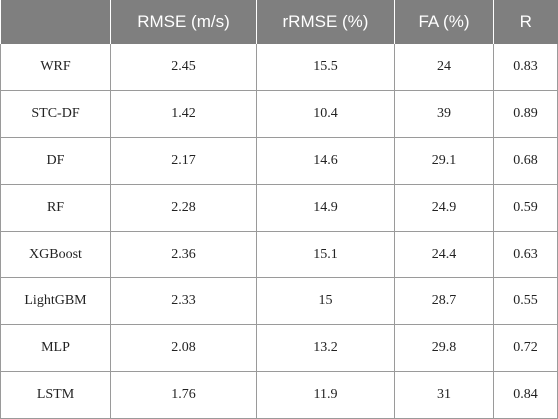 This screenshot has width=558, height=419. Describe the element at coordinates (444, 348) in the screenshot. I see `fa-cell: 29.8` at that location.